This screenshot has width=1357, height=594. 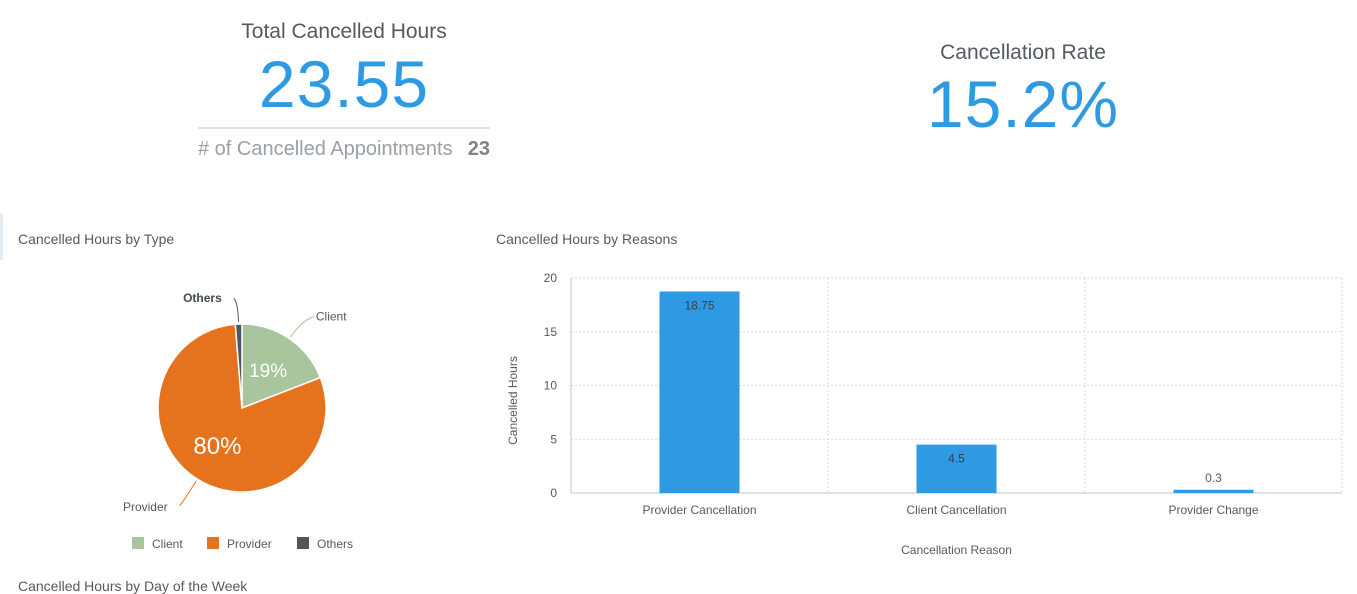 I want to click on cancelled-appointments-value: 23, so click(x=478, y=149).